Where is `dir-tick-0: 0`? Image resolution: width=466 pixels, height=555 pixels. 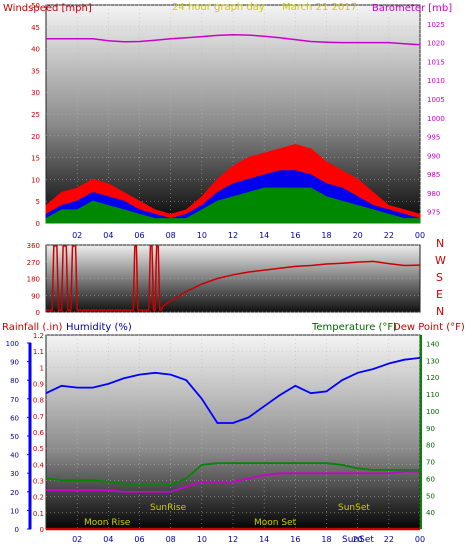
dir-tick-0: 0 is located at coordinates (38, 313).